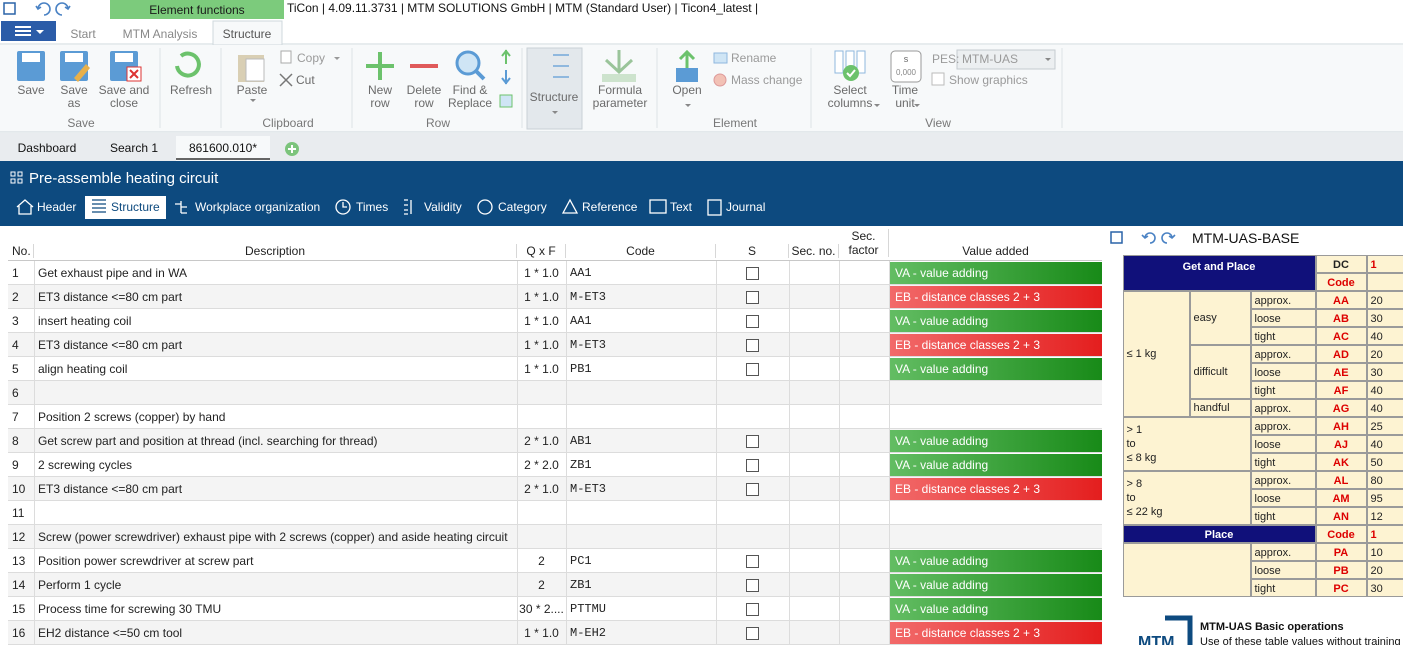  I want to click on ribbon-group-label: View, so click(938, 123).